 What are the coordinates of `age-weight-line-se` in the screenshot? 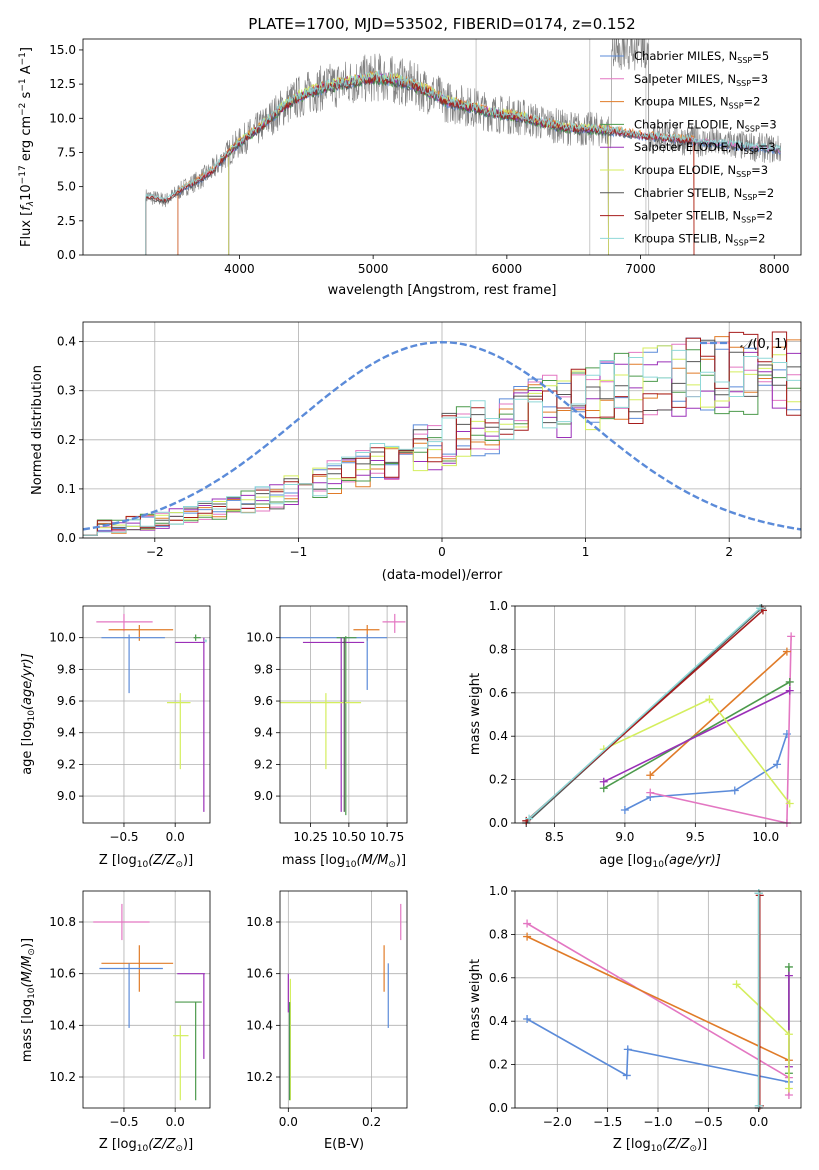 It's located at (697, 736).